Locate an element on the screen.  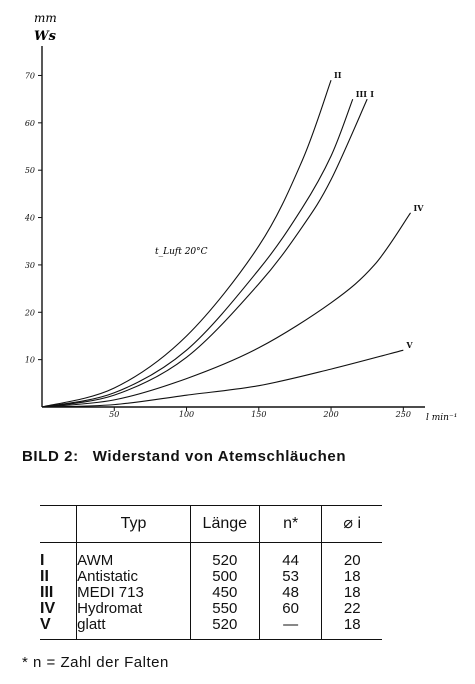
row-roman: III is located at coordinates (59, 593).